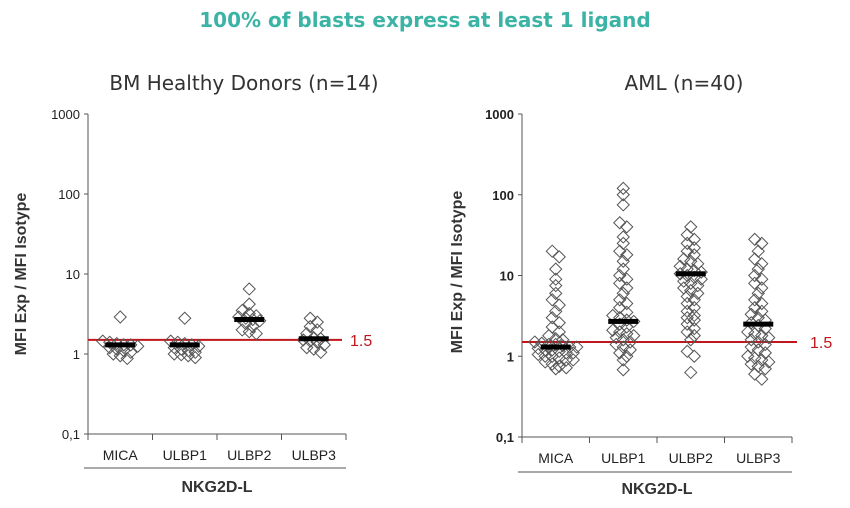  I want to click on category-label-ulbp2: ULBP2, so click(691, 458).